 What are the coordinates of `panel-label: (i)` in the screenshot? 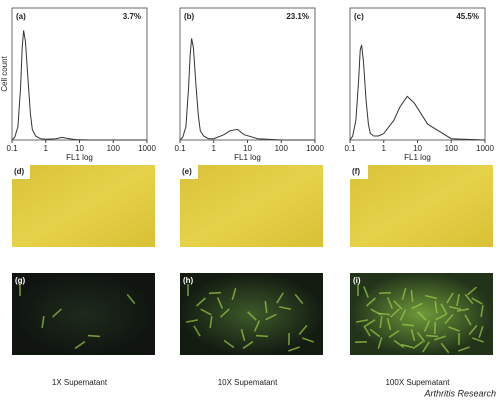 It's located at (357, 280).